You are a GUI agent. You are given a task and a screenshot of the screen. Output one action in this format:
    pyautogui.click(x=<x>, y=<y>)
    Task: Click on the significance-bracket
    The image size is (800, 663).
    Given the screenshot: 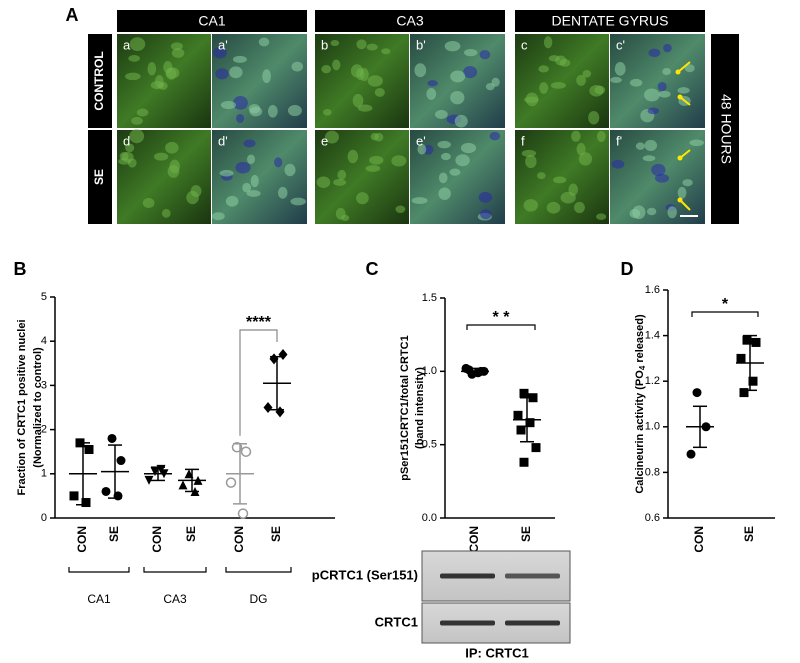 What is the action you would take?
    pyautogui.click(x=501, y=327)
    